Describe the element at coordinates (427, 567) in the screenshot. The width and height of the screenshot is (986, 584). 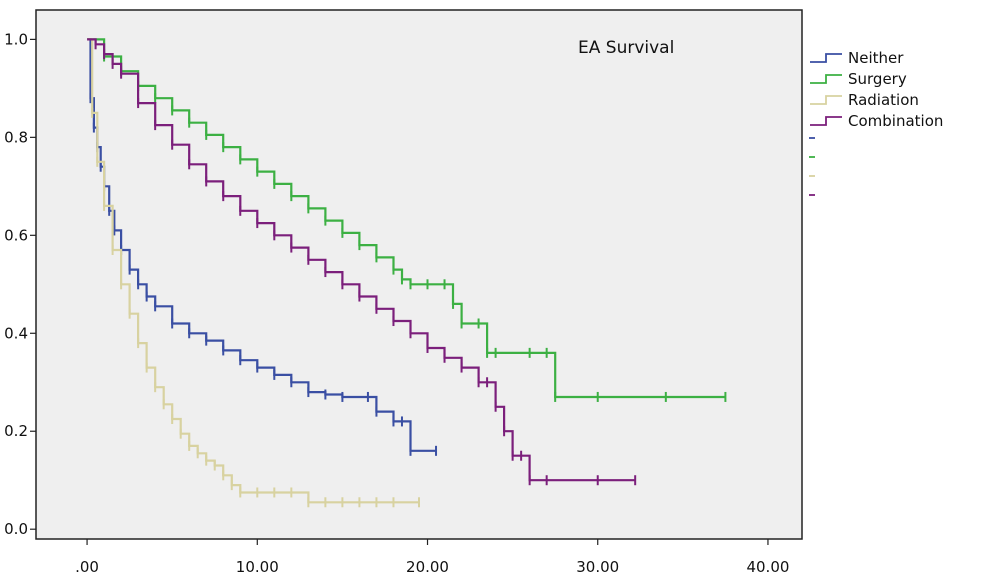
I see `x-tick-label: 20.00` at that location.